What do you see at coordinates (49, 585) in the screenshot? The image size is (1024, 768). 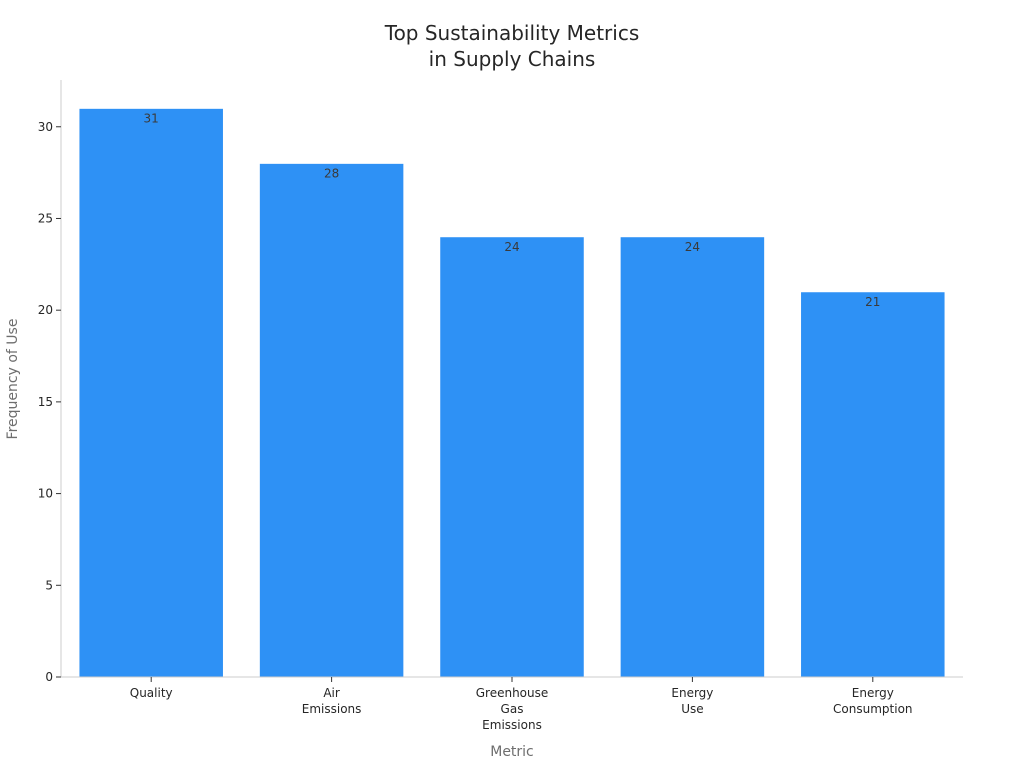 I see `y-tick-label: 5` at bounding box center [49, 585].